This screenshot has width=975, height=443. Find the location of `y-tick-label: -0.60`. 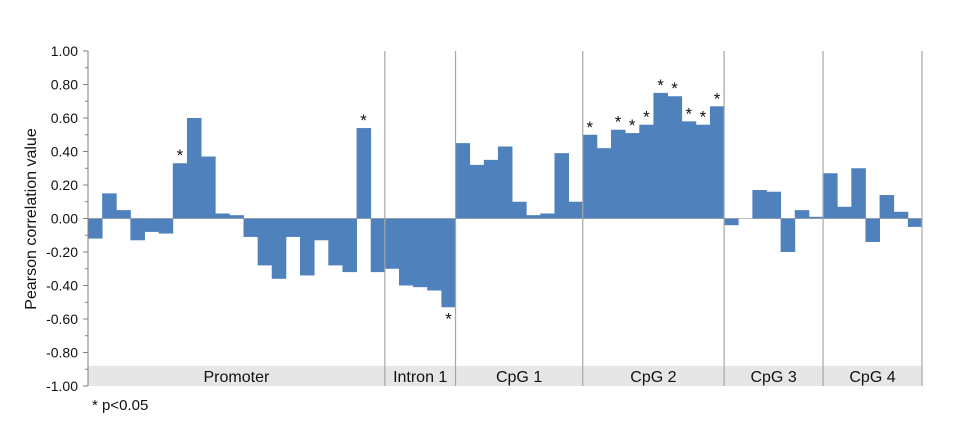

y-tick-label: -0.60 is located at coordinates (62, 319).